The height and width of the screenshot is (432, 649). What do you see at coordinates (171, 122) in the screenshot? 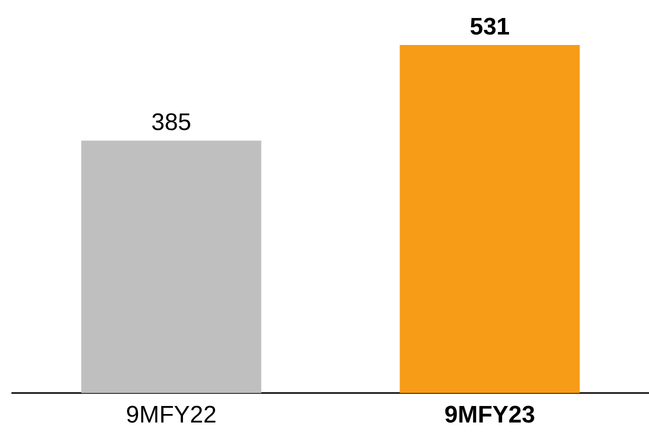
I see `data-label: 385` at bounding box center [171, 122].